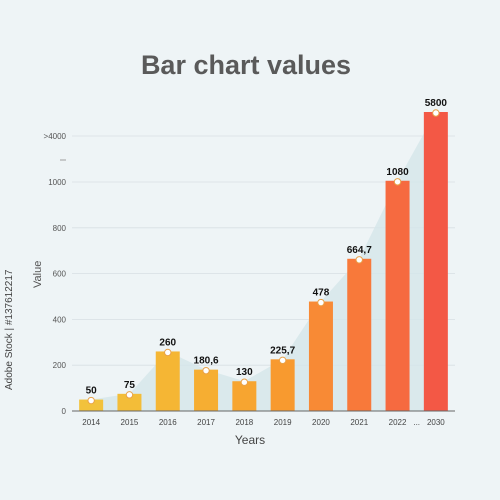  Describe the element at coordinates (321, 422) in the screenshot. I see `x-tick-label: 2020` at that location.